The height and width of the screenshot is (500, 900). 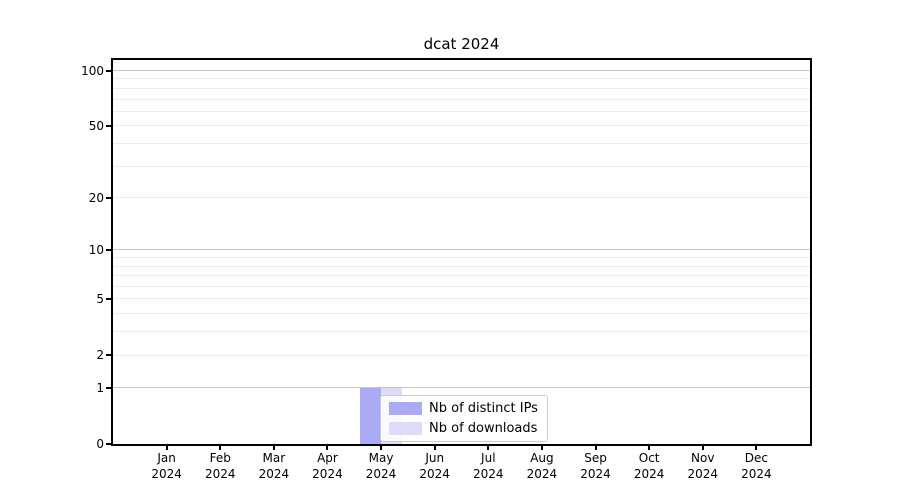 I want to click on legend: Nb of distinct IPs Nb of downloads, so click(x=464, y=418).